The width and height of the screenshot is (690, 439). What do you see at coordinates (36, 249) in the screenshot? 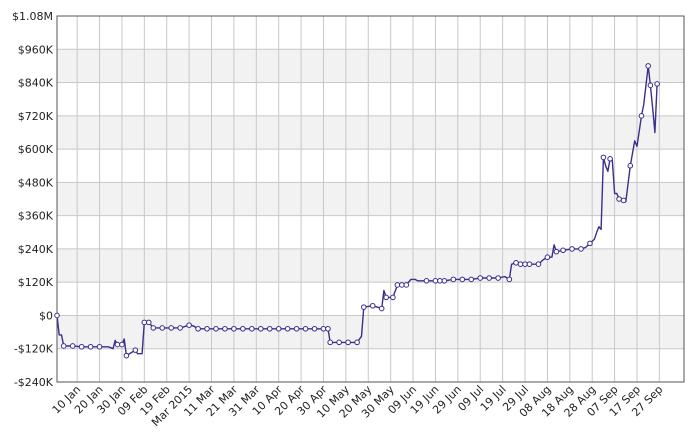
I see `y-tick-label: $240K` at bounding box center [36, 249].